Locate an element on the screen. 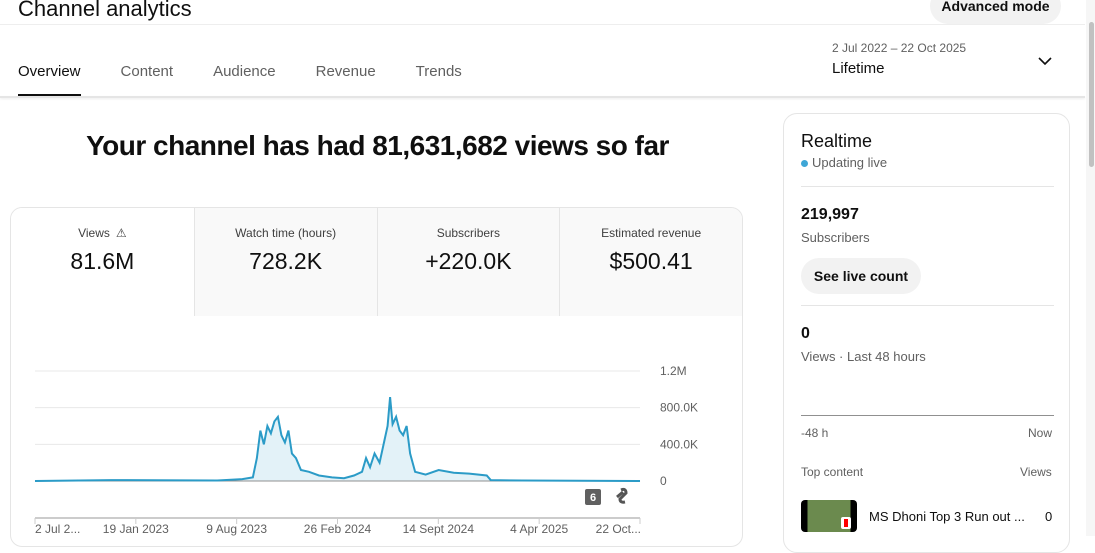 This screenshot has height=553, width=1095. axis-start: -48 h is located at coordinates (814, 433).